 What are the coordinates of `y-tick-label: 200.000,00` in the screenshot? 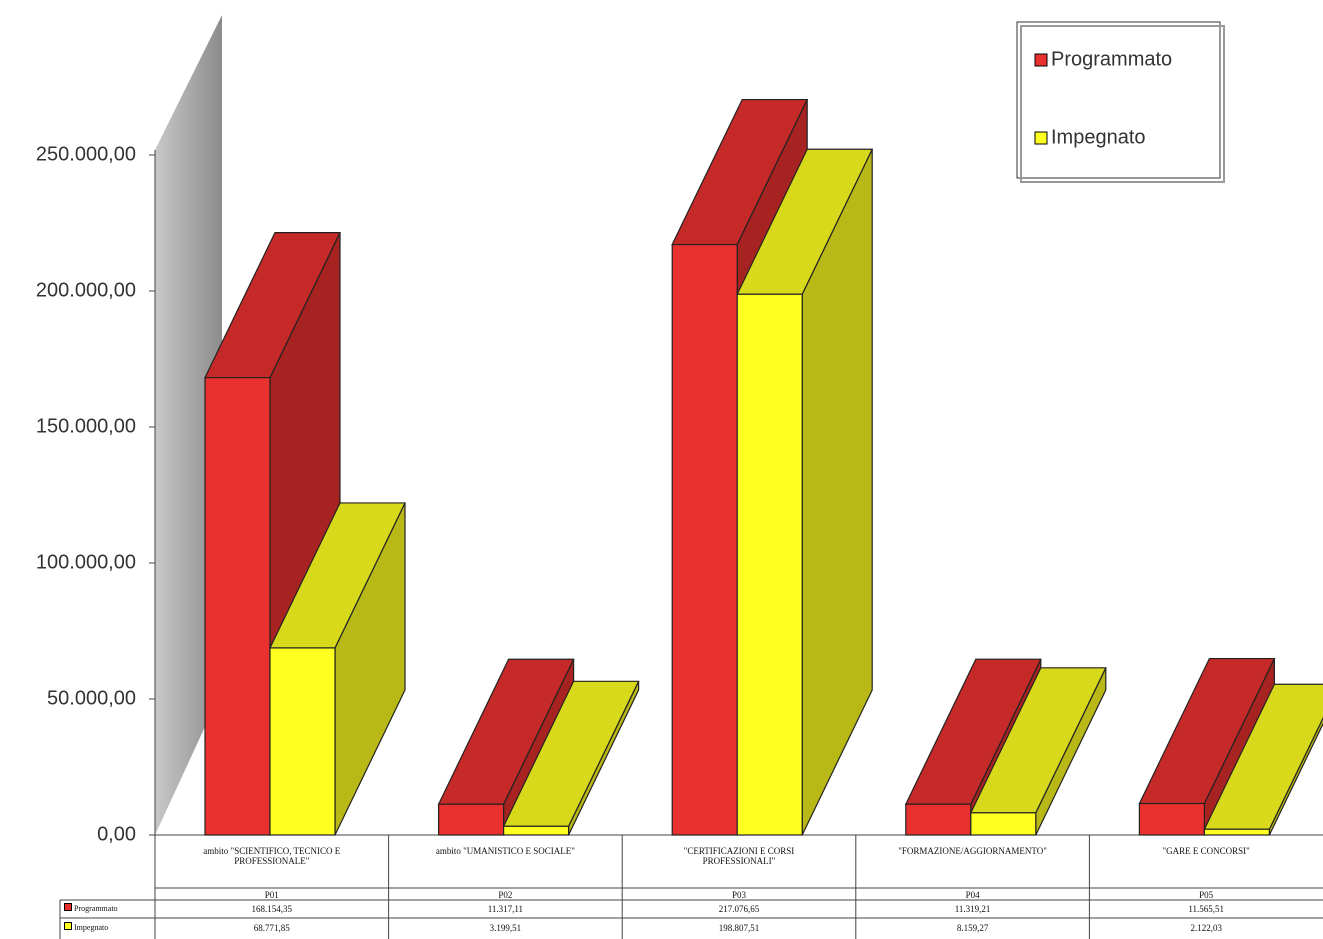 It's located at (86, 290).